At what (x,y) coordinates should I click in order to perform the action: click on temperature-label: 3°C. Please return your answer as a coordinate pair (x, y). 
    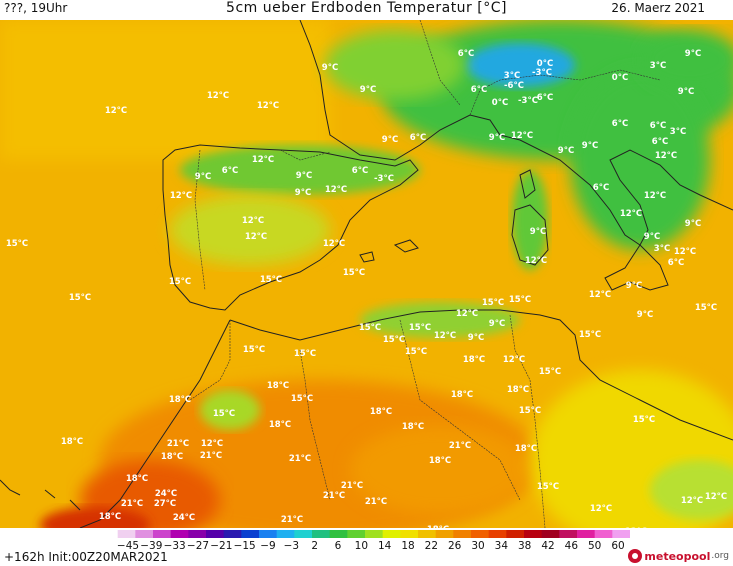
    Looking at the image, I should click on (662, 249).